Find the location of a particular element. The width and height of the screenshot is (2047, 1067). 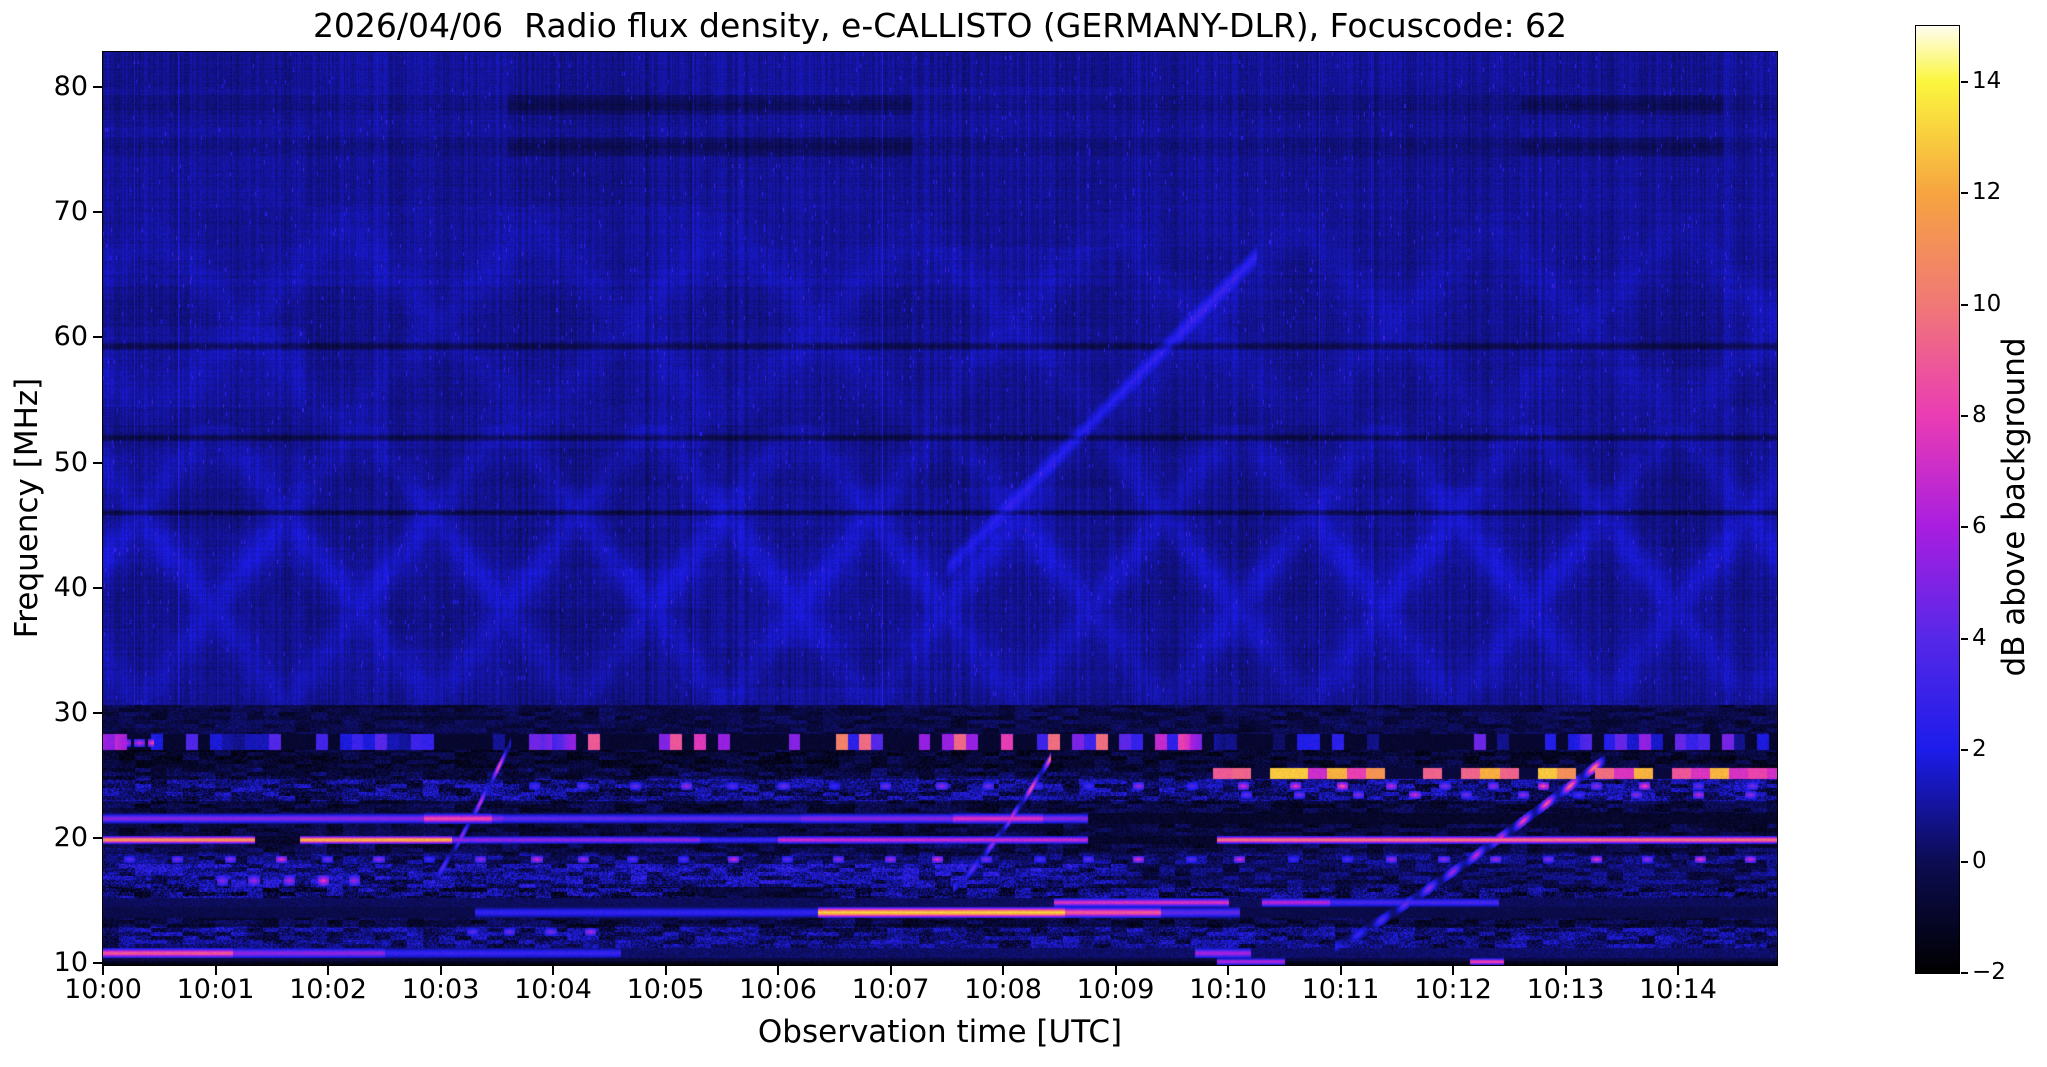

y-tick-label: 10 is located at coordinates (70, 963).